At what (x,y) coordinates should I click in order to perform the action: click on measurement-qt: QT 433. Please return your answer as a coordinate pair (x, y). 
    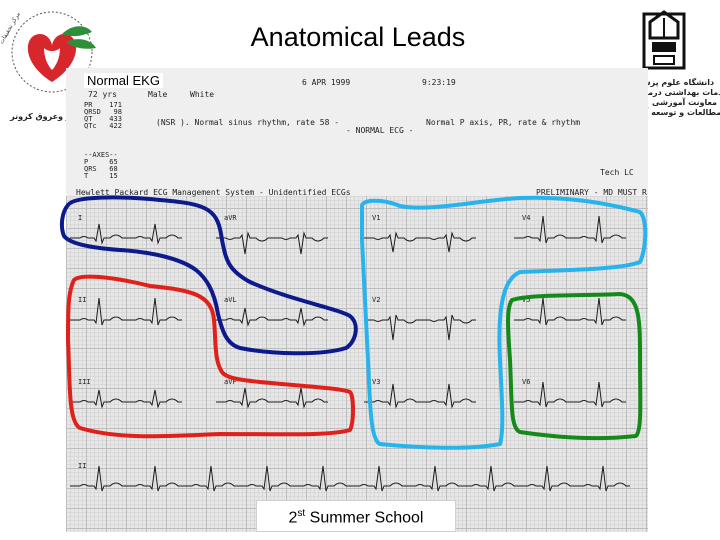
    Looking at the image, I should click on (103, 119).